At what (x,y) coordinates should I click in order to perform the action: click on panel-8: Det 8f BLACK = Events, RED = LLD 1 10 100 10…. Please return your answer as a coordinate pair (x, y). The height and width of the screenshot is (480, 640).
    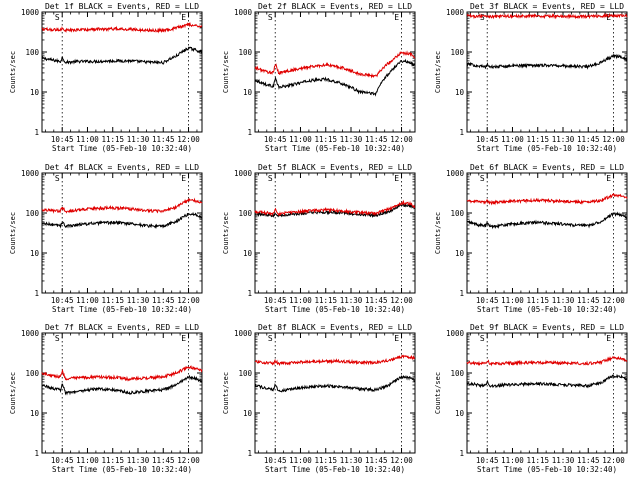
    Looking at the image, I should click on (319, 398).